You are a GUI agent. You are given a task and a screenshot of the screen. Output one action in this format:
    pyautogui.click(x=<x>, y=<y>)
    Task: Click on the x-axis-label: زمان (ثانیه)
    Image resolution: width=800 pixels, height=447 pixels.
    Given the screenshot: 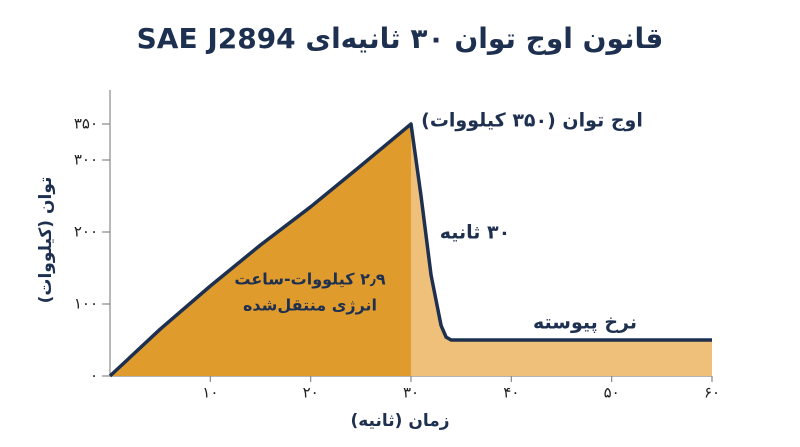 What is the action you would take?
    pyautogui.click(x=399, y=421)
    